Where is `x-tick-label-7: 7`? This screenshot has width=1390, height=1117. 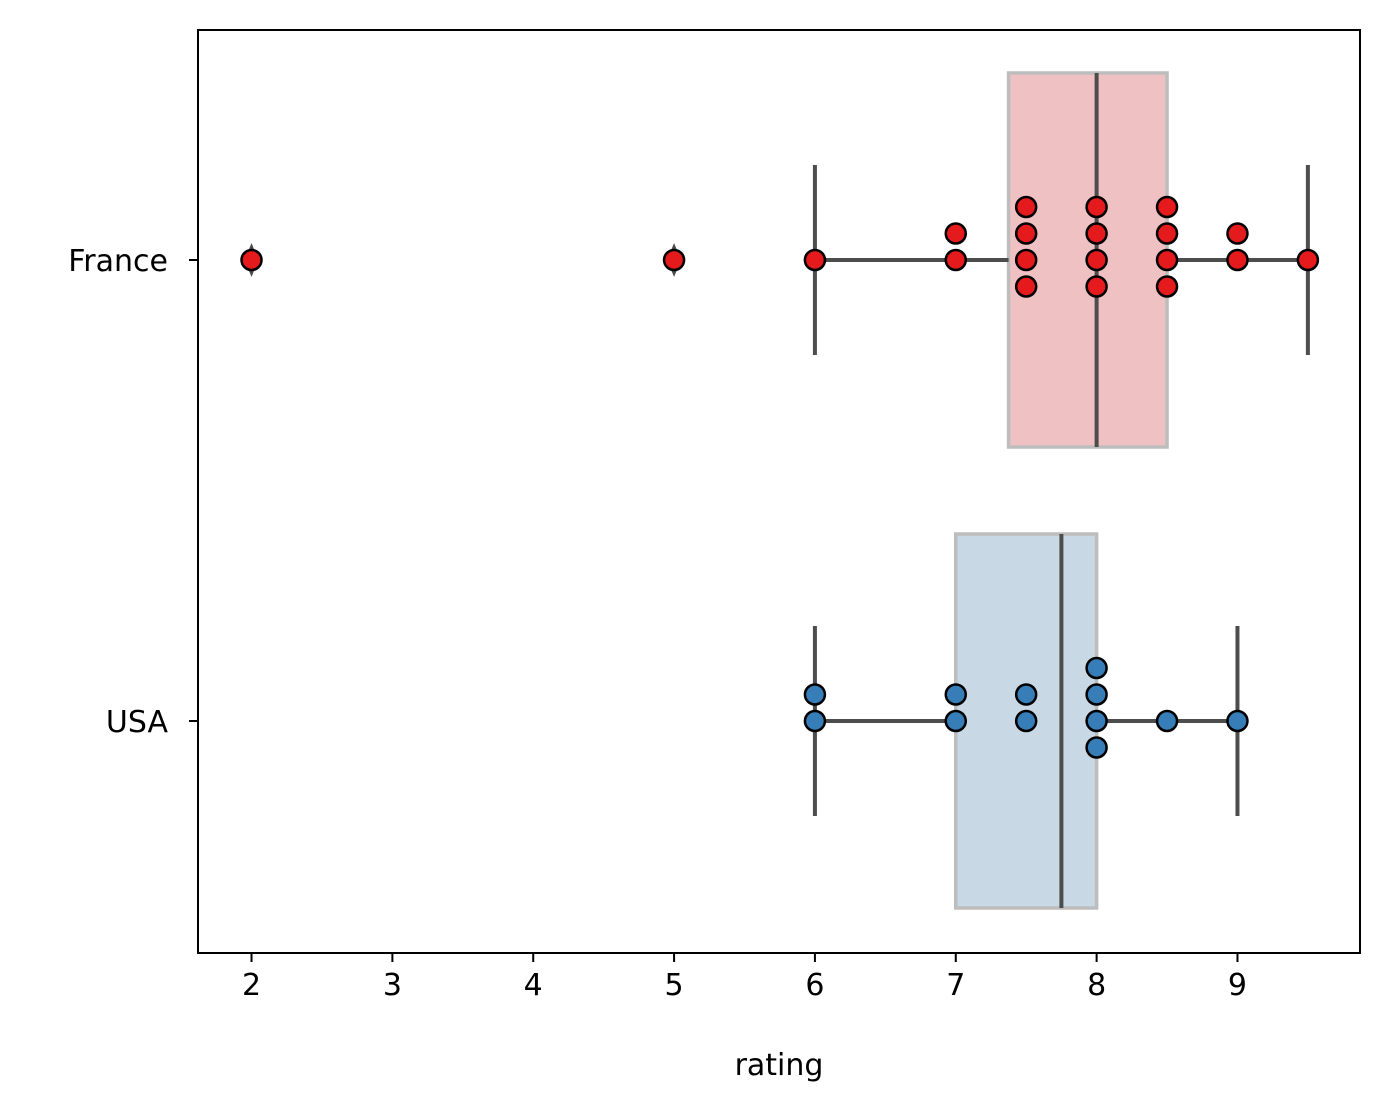
x-tick-label-7: 7 is located at coordinates (955, 985).